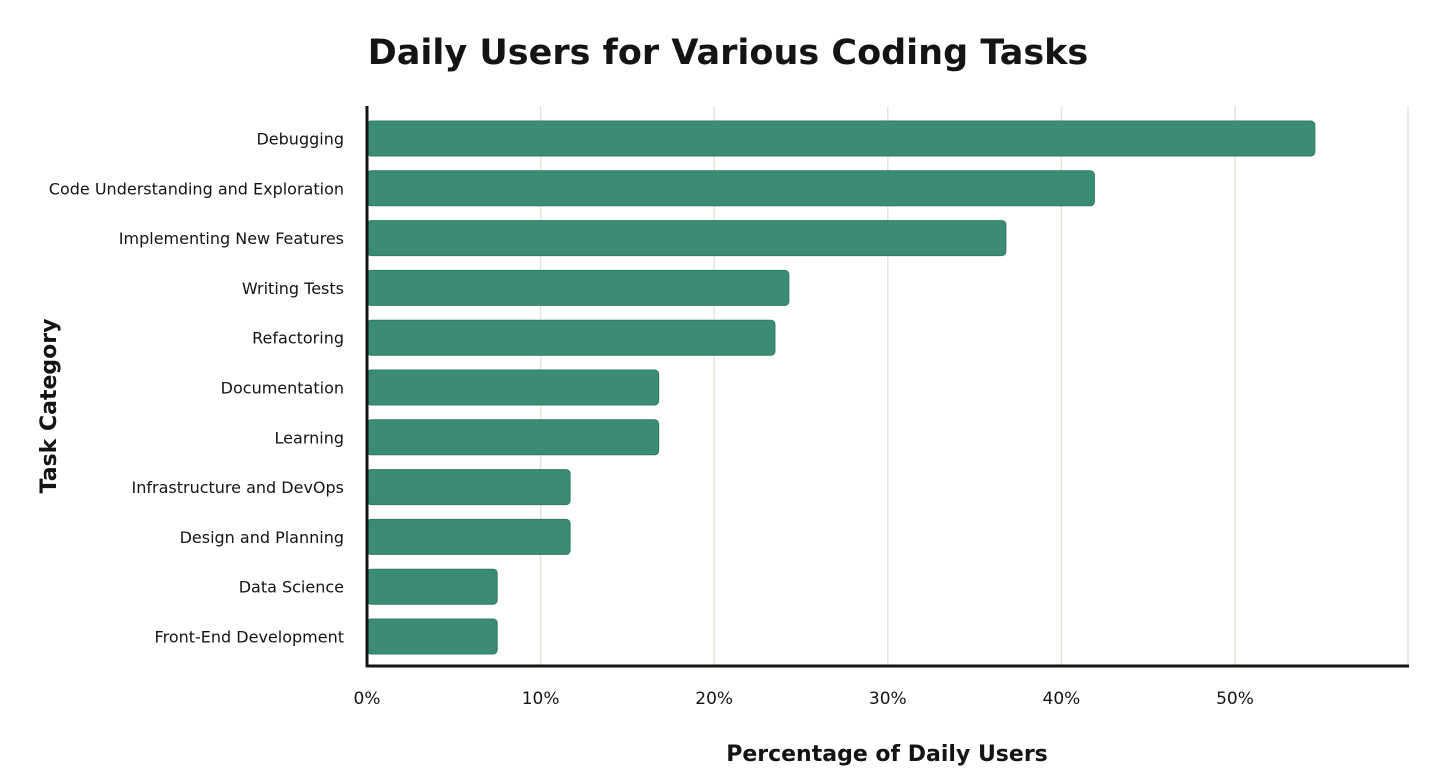 Image resolution: width=1456 pixels, height=783 pixels. What do you see at coordinates (291, 587) in the screenshot?
I see `category-label: Data Science` at bounding box center [291, 587].